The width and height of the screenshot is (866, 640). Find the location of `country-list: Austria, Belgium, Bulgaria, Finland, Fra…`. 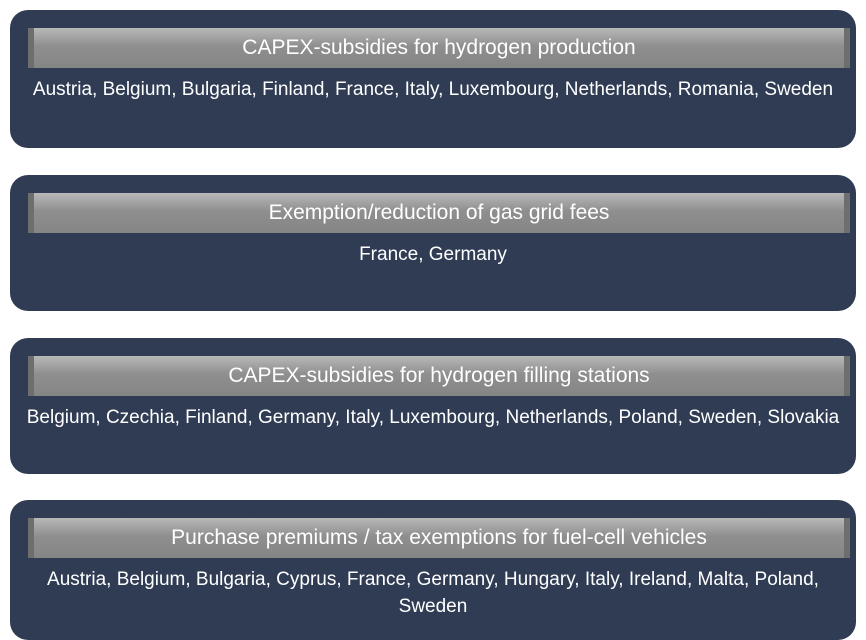

country-list: Austria, Belgium, Bulgaria, Finland, Fra… is located at coordinates (433, 89).